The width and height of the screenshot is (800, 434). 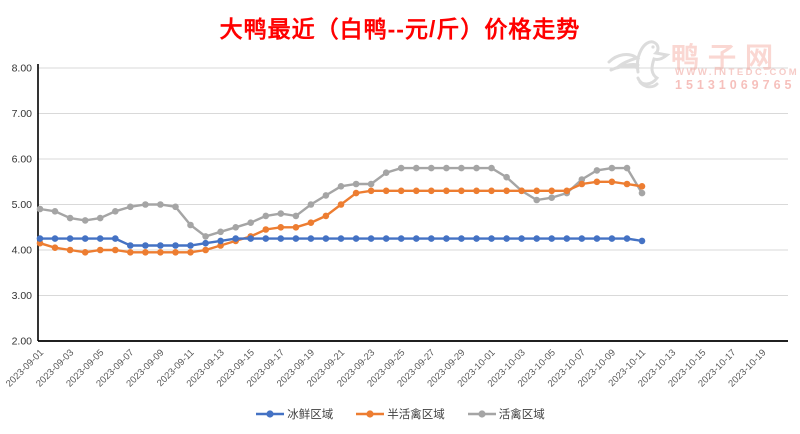 I want to click on legend-item-2: 活禽区域, so click(x=506, y=414).